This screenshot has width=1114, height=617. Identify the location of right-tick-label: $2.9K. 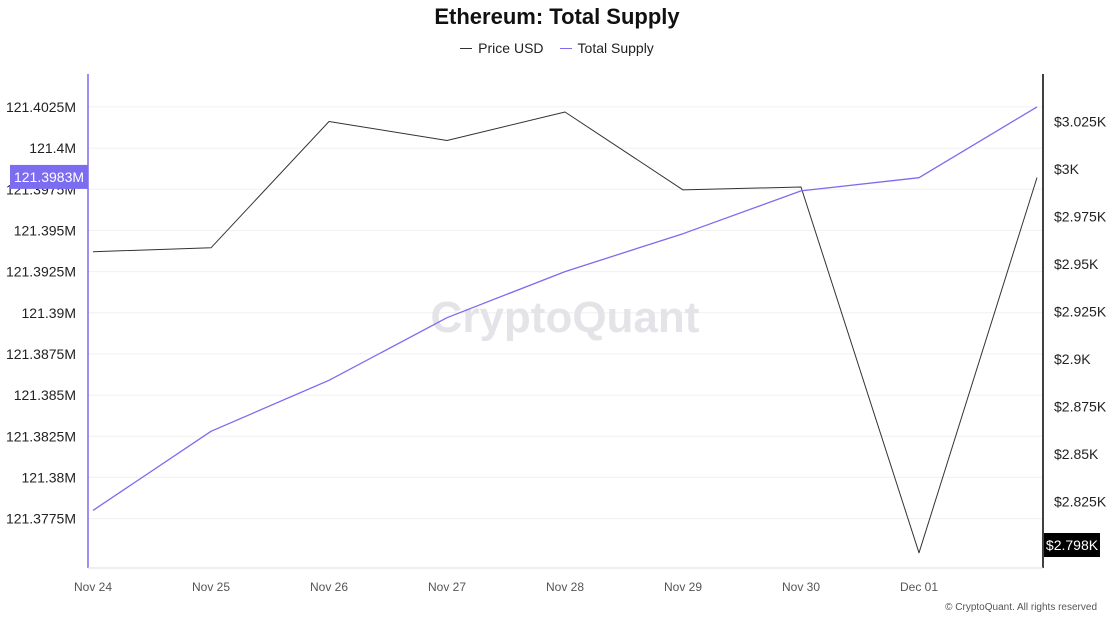
(1072, 359).